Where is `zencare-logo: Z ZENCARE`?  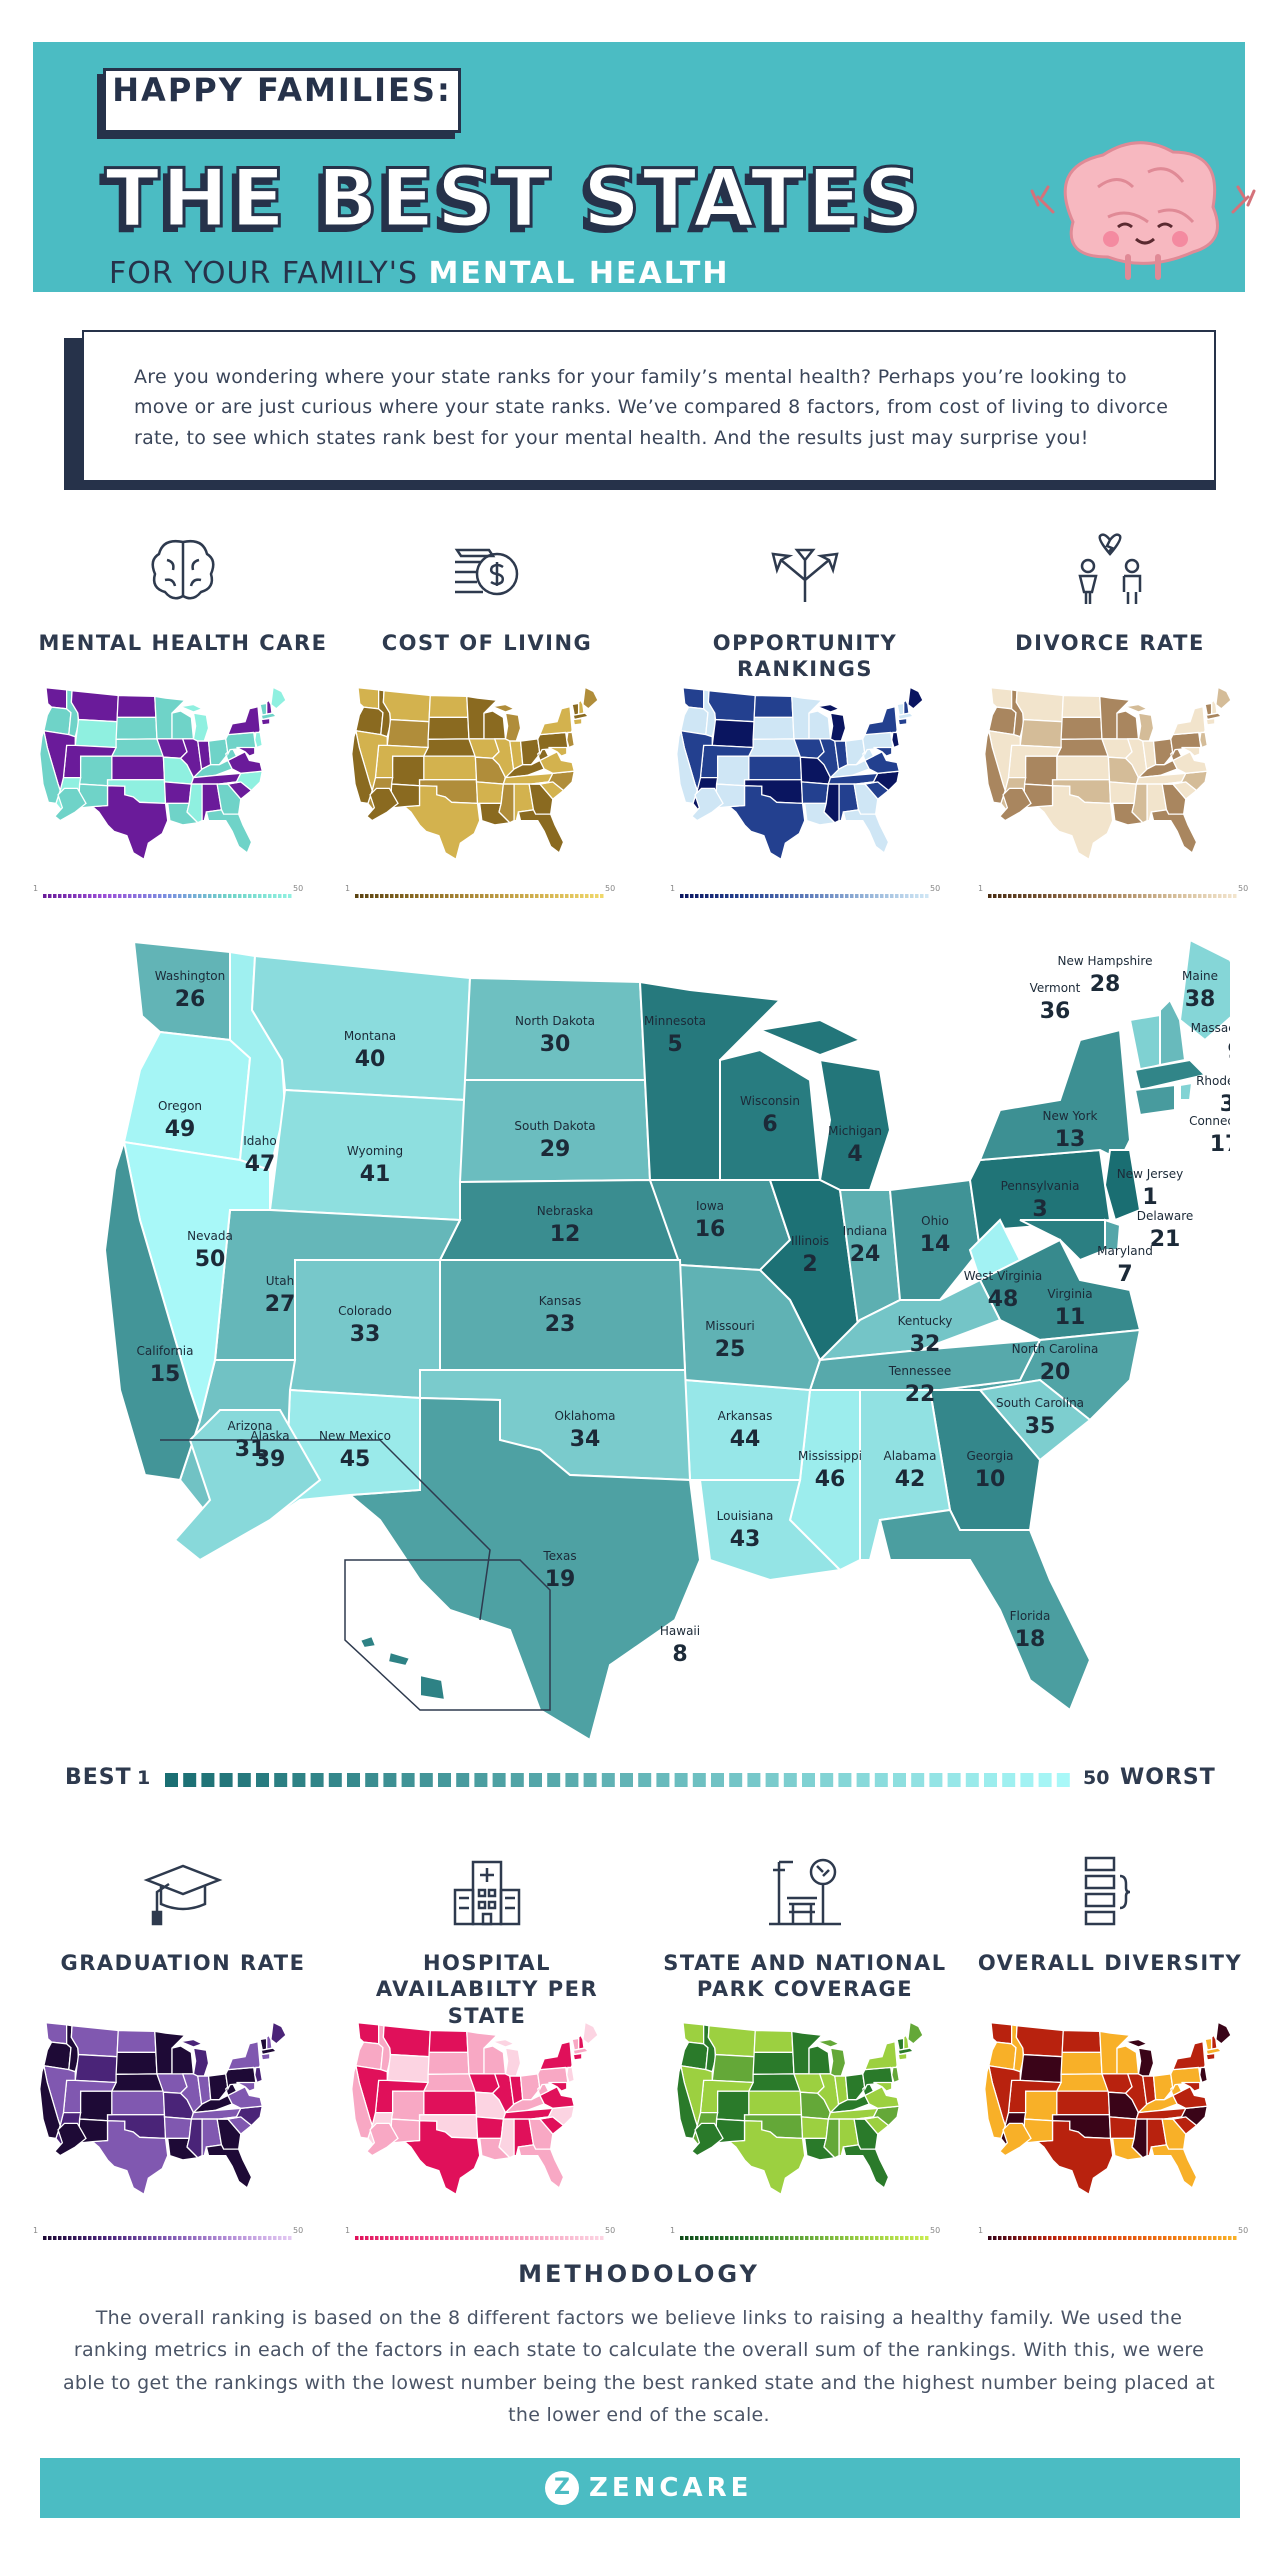
zencare-logo: Z ZENCARE is located at coordinates (646, 2488).